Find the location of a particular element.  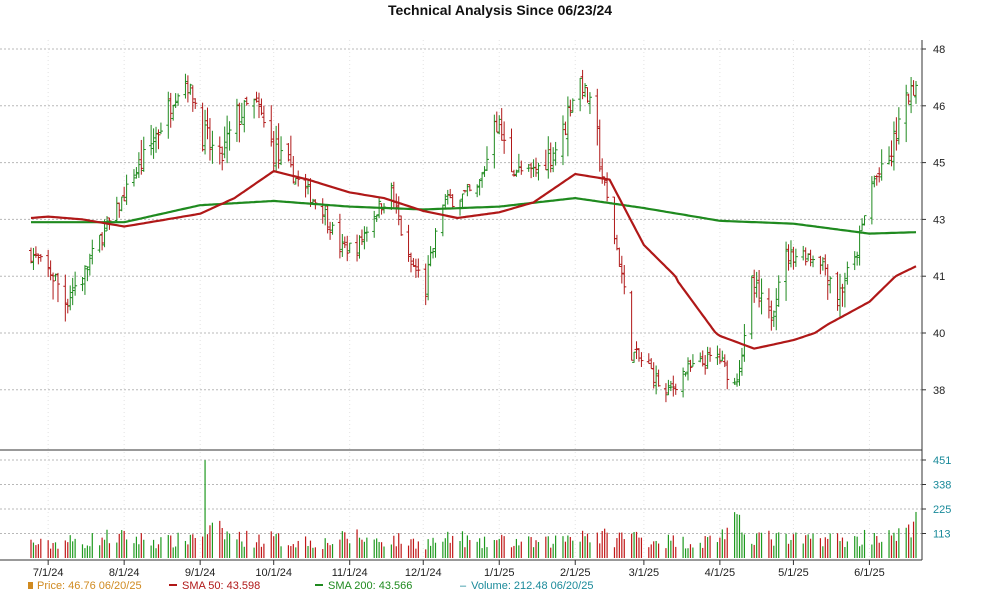

volume-tick-label: 225 is located at coordinates (942, 510).